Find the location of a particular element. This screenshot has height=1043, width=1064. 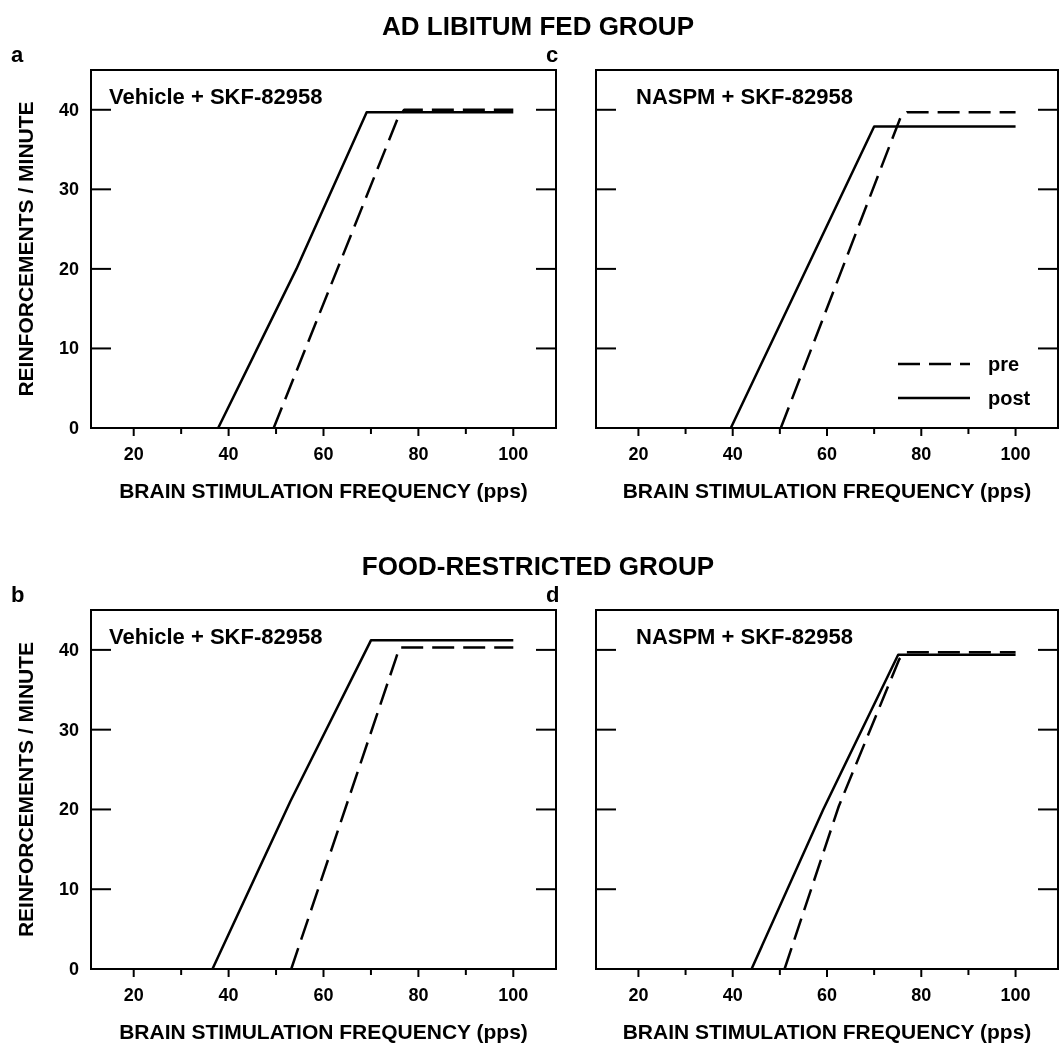

legend-label: pre is located at coordinates (1004, 364).